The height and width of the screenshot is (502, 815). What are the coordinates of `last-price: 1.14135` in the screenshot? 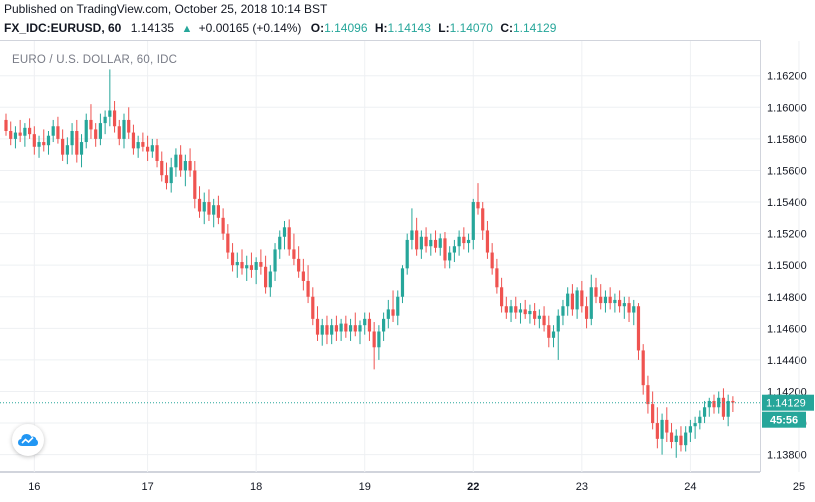 It's located at (152, 28).